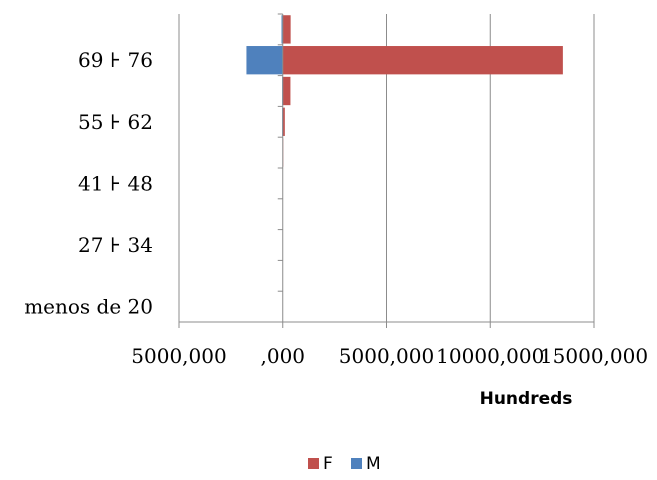  What do you see at coordinates (594, 356) in the screenshot?
I see `value-tick-label-4: 15000,000` at bounding box center [594, 356].